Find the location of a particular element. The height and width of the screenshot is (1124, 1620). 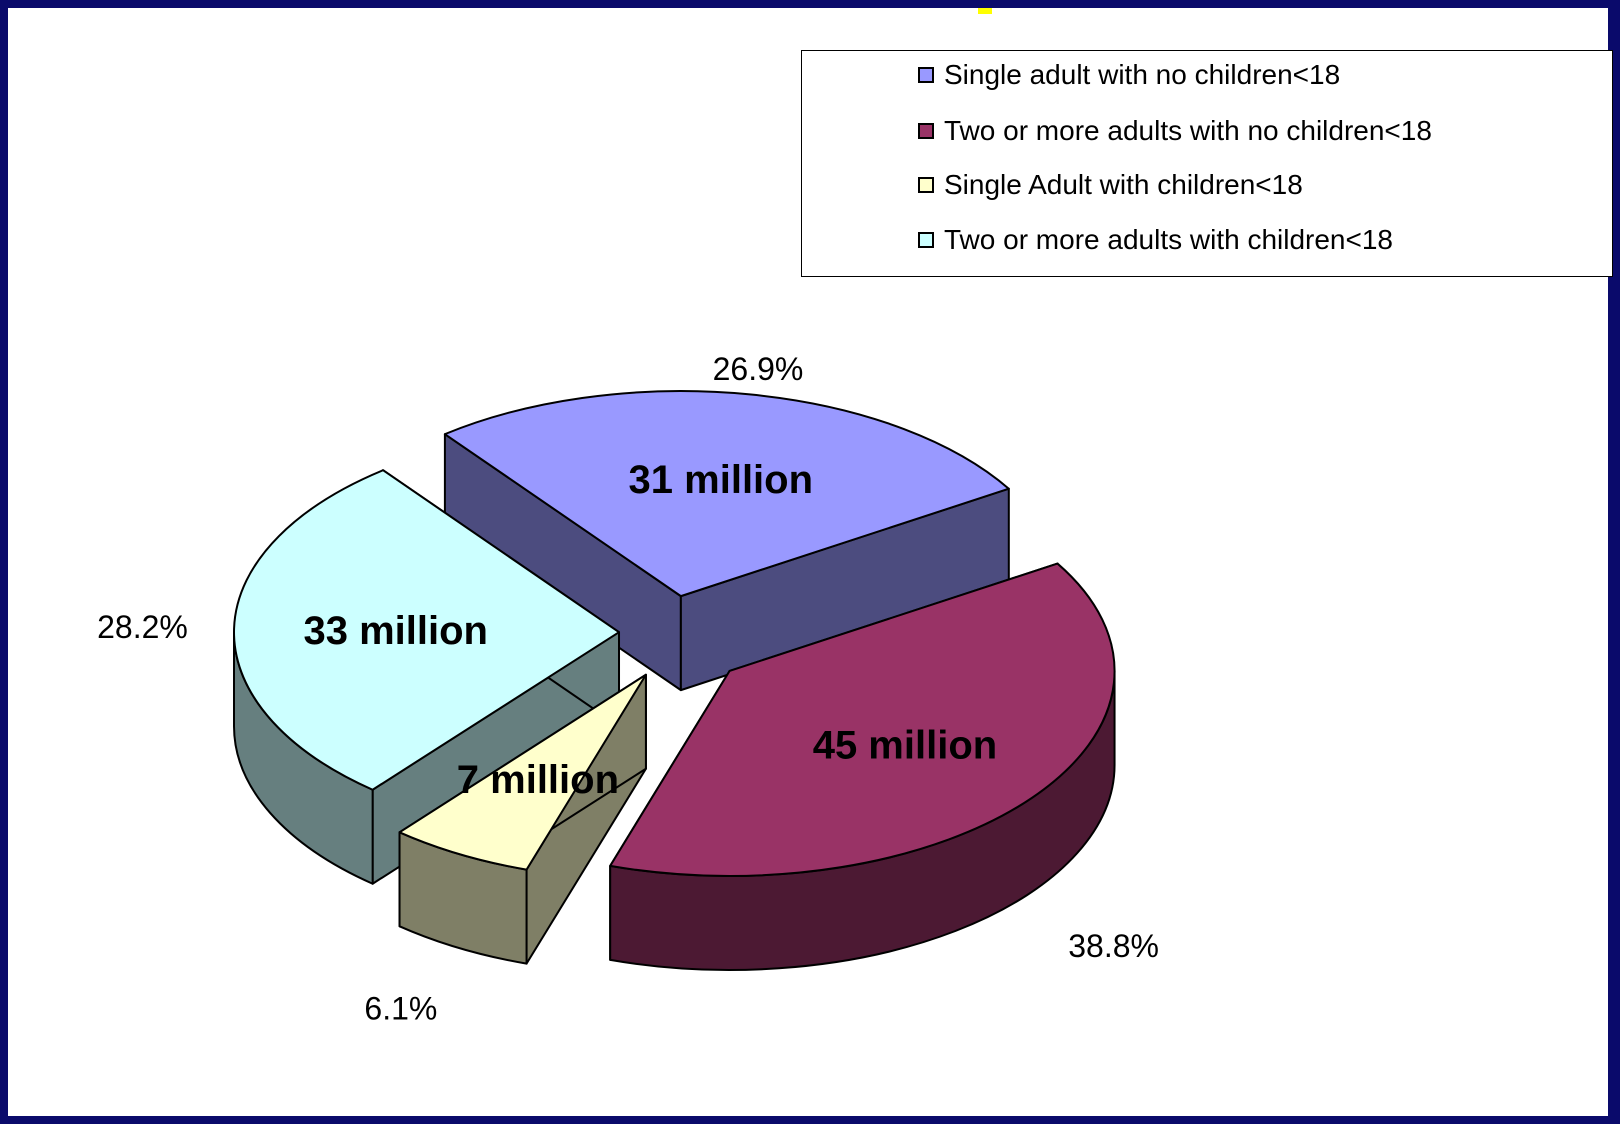

legend-item: Two or more adults with children<18 is located at coordinates (1155, 240).